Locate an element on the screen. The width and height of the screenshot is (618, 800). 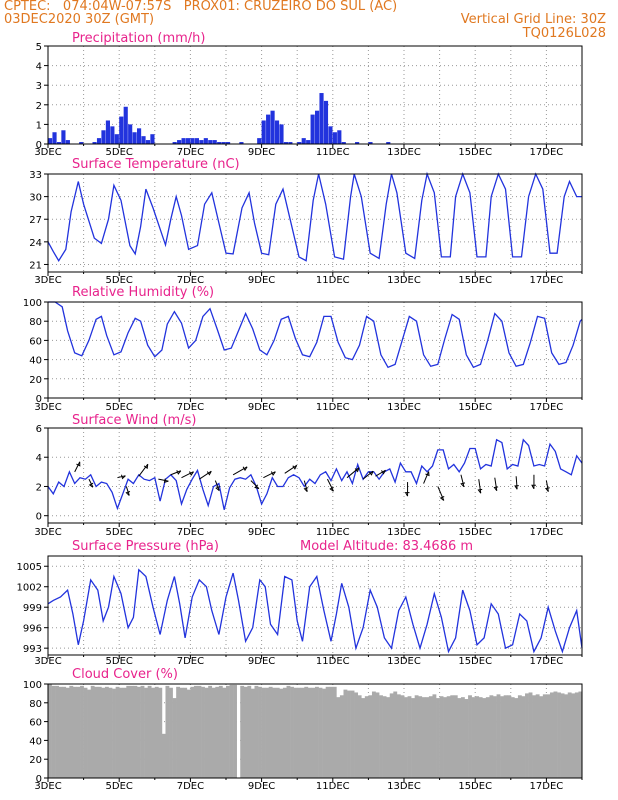
x-tick-label: 13DEC is located at coordinates (404, 280).